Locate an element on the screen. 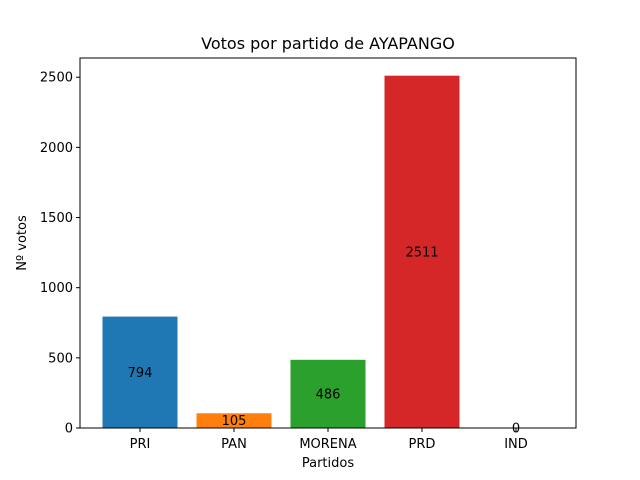 This screenshot has width=640, height=480. data-label-prd: 2511 is located at coordinates (421, 252).